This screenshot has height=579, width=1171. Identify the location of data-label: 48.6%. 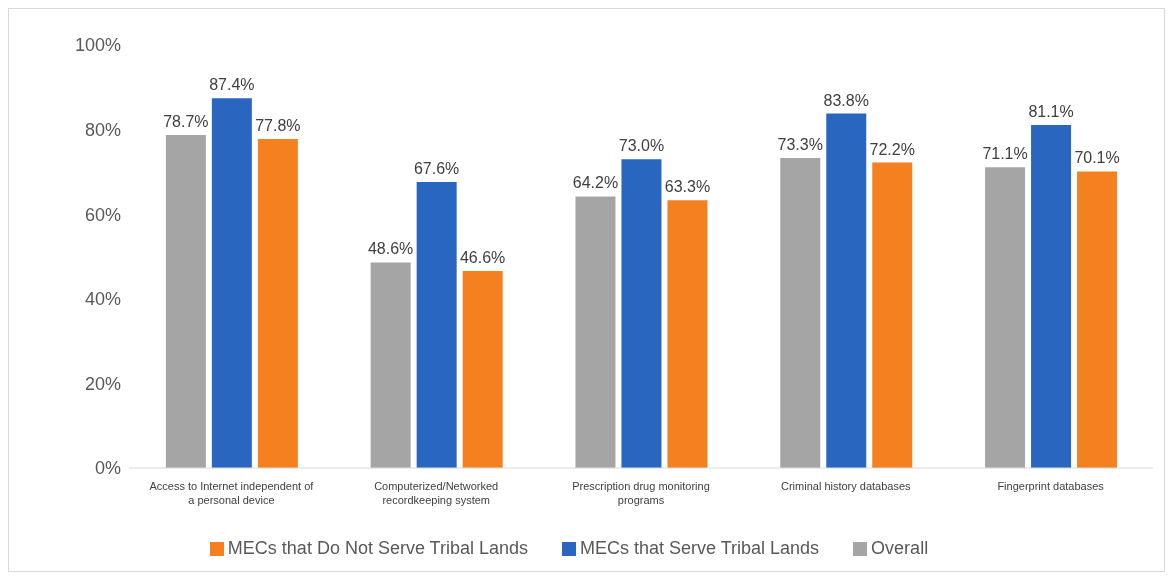
(390, 249).